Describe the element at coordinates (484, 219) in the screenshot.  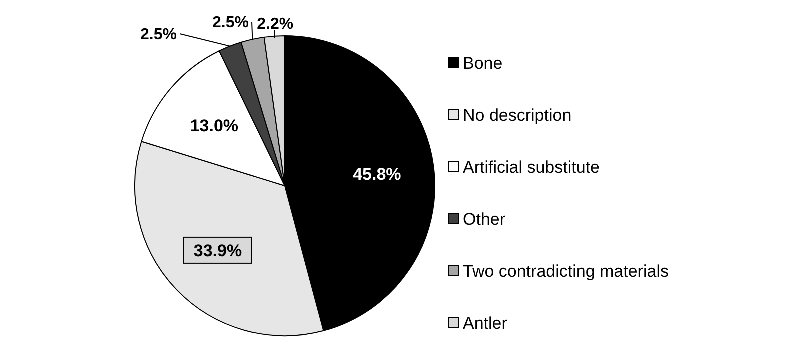
I see `legend-label: Other` at that location.